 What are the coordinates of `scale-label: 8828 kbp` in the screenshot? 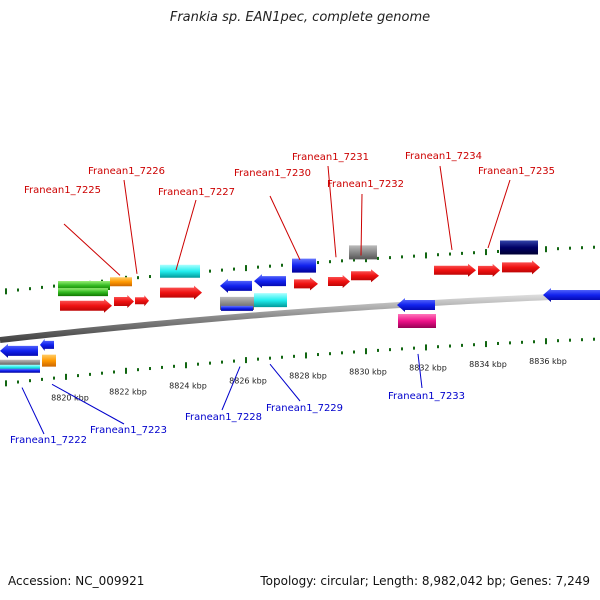 It's located at (308, 376).